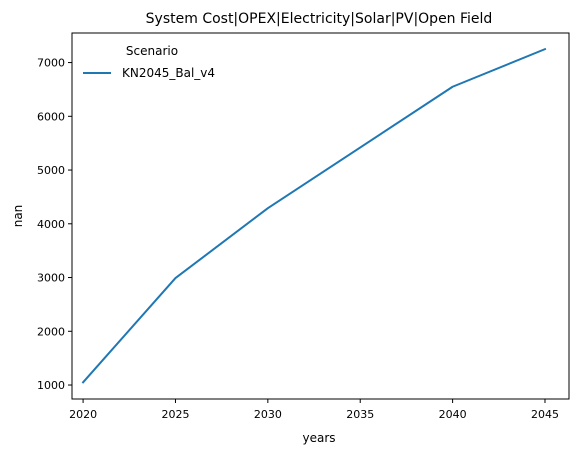 This screenshot has height=456, width=577. Describe the element at coordinates (51, 116) in the screenshot. I see `y-tick-label: 6000` at that location.